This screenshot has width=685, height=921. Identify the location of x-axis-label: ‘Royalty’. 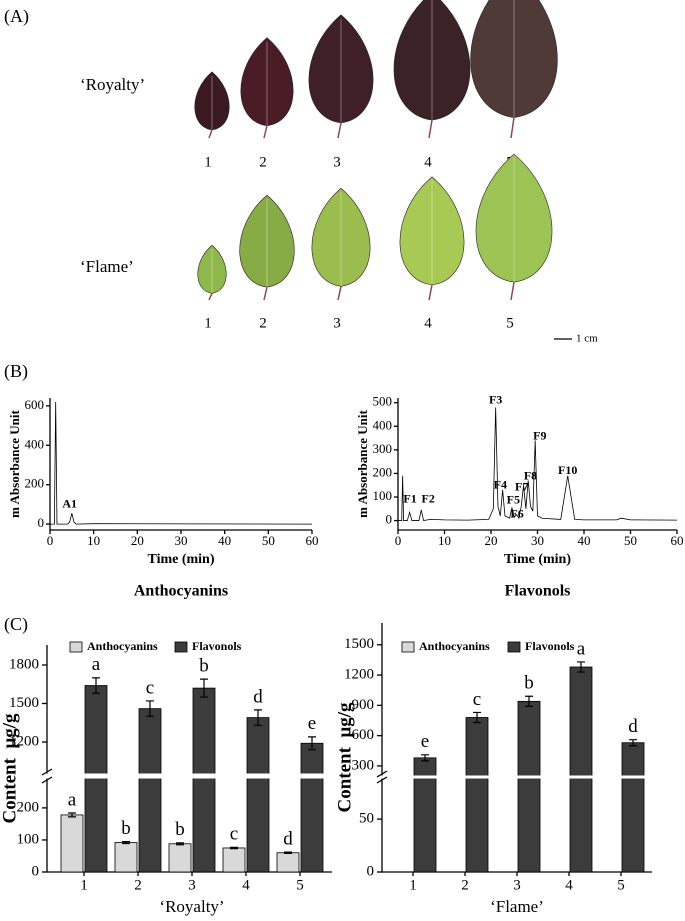
(191, 906).